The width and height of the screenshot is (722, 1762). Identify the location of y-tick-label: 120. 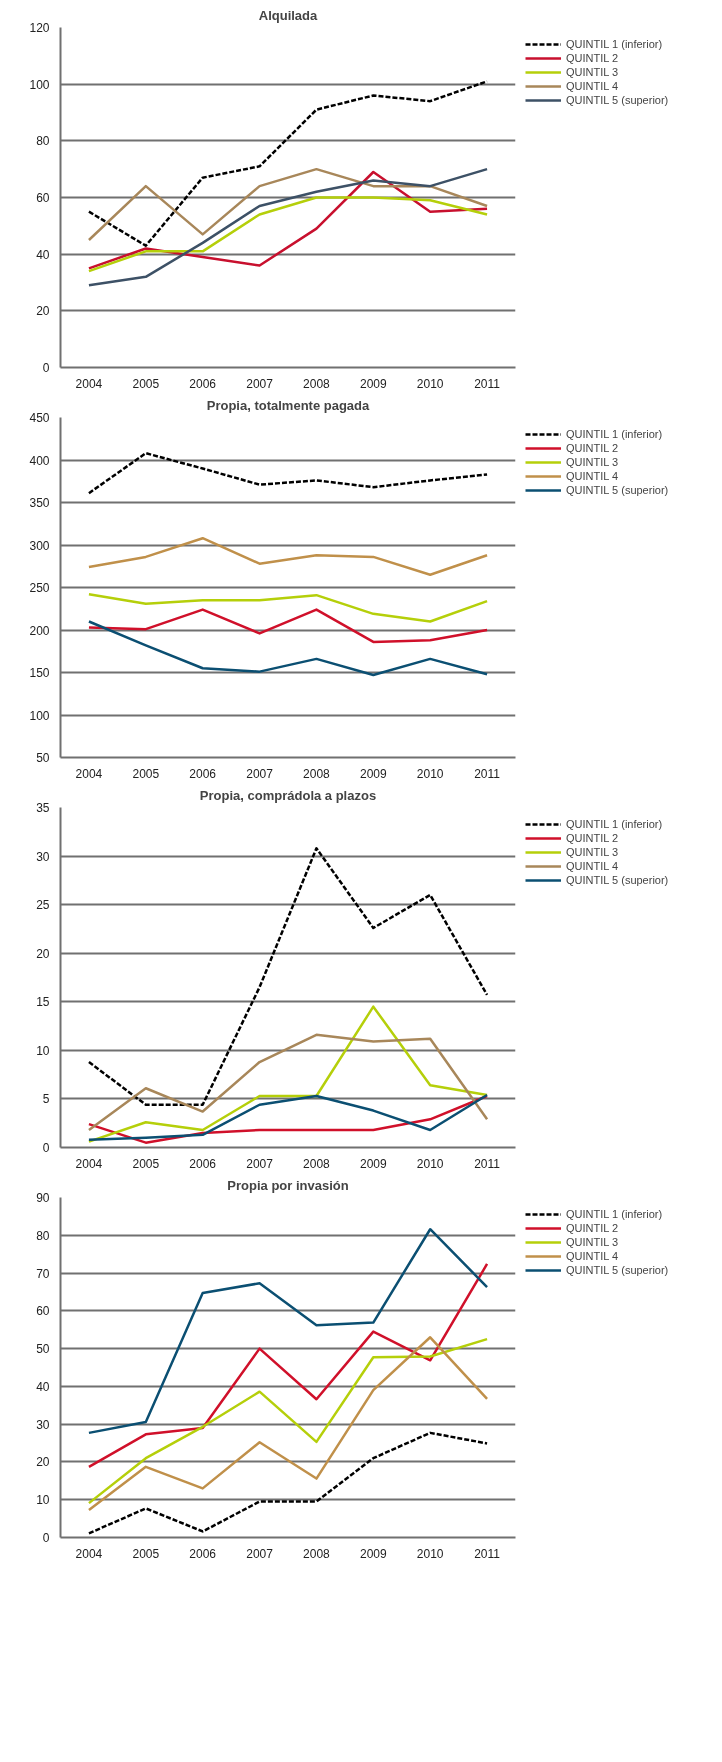
(39, 28).